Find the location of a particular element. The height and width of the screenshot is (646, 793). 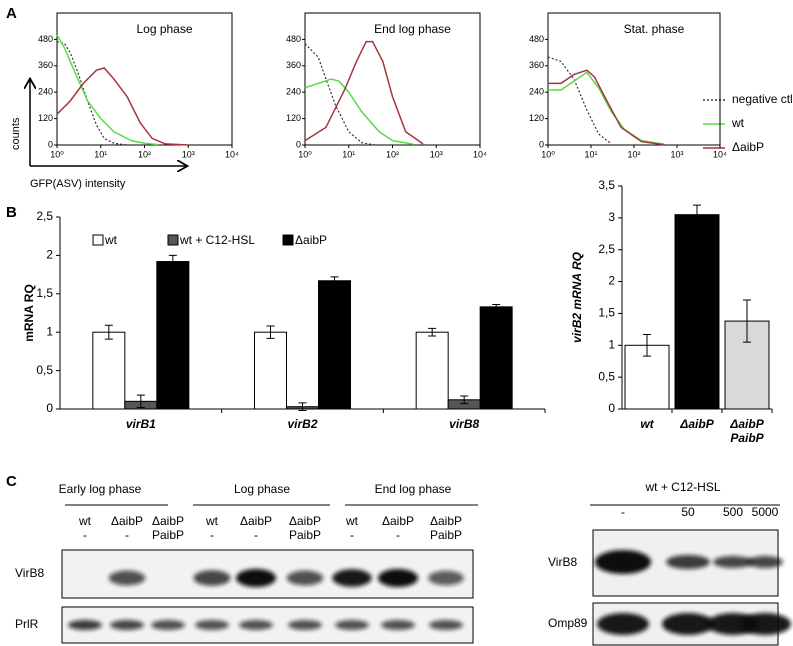

row-label: VirB8 is located at coordinates (29, 573).